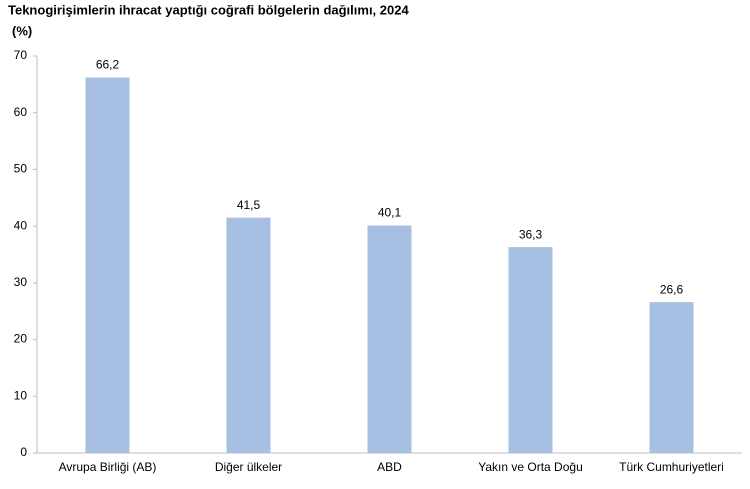  I want to click on x-tick-label: Diğer ülkeler, so click(248, 467).